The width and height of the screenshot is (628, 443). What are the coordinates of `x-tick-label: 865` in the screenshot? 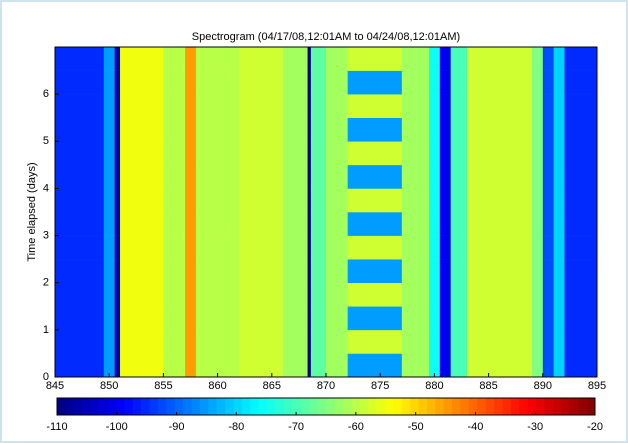 It's located at (272, 386).